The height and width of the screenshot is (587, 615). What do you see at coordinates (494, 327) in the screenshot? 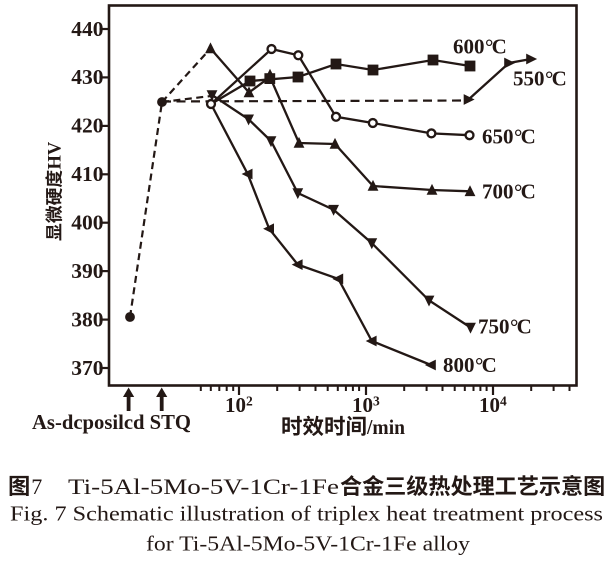
I see `svg-text: 750` at bounding box center [494, 327].